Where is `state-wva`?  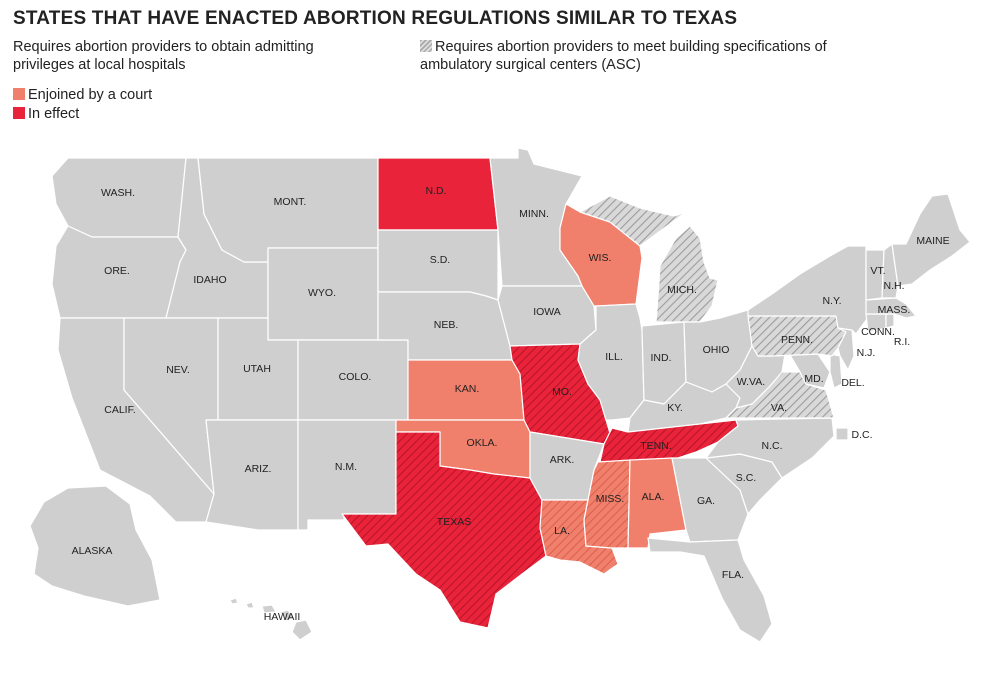
state-wva is located at coordinates (756, 377).